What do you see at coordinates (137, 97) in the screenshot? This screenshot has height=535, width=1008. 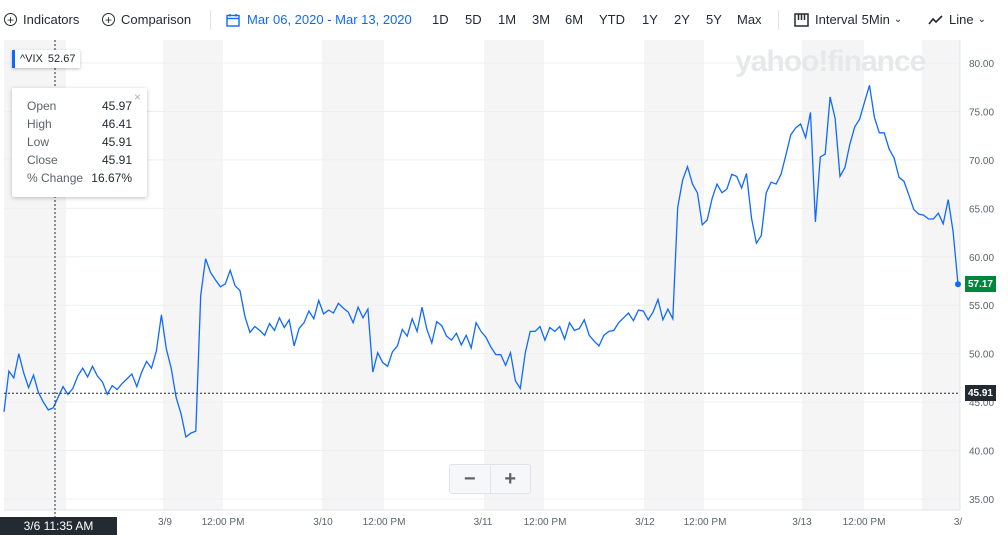 I see `close-icon: ×` at bounding box center [137, 97].